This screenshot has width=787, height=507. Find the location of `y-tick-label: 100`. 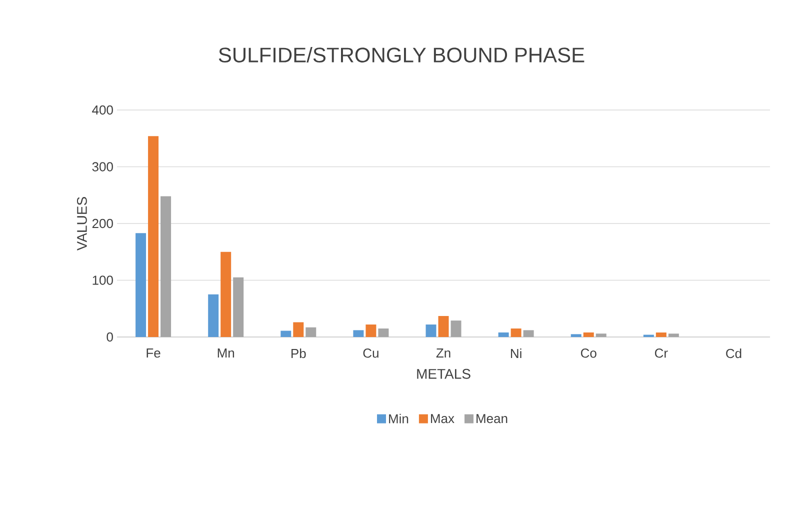

y-tick-label: 100 is located at coordinates (102, 280).